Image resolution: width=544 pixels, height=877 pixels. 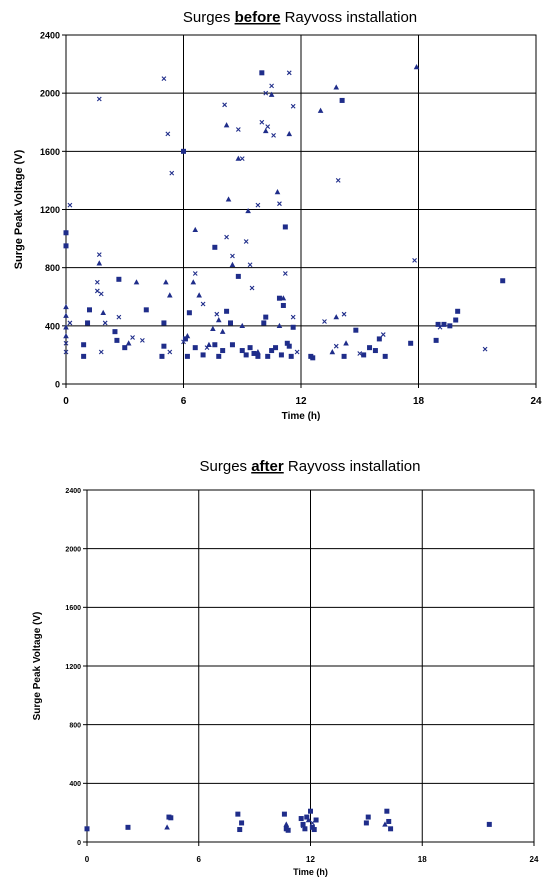 What do you see at coordinates (348, 17) in the screenshot?
I see `chart-title-post: Rayvoss installation` at bounding box center [348, 17].